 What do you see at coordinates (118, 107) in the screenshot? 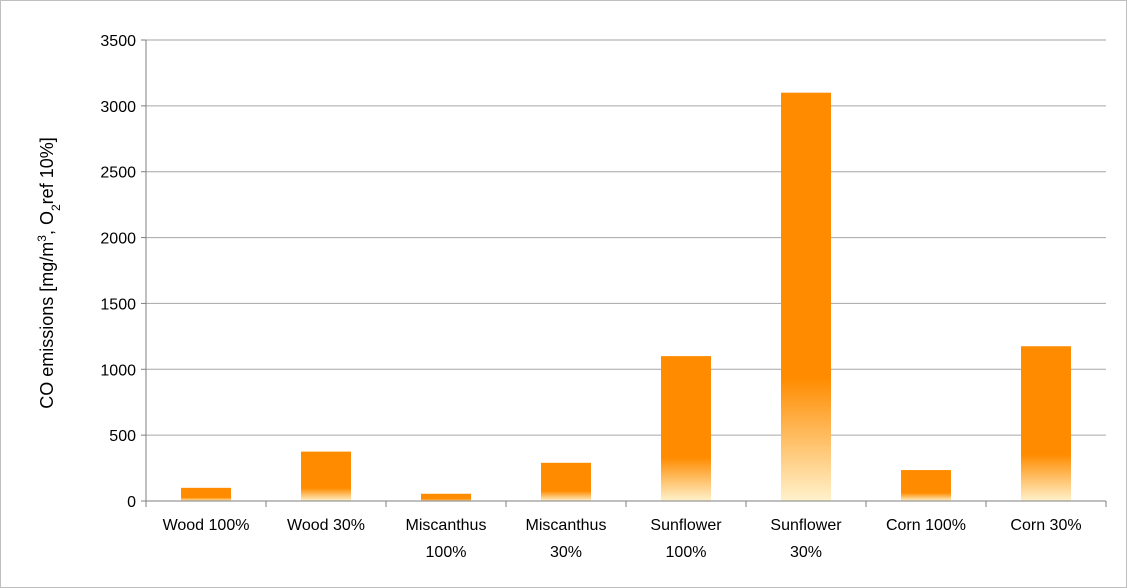
I see `y-tick-label: 3000` at bounding box center [118, 107].